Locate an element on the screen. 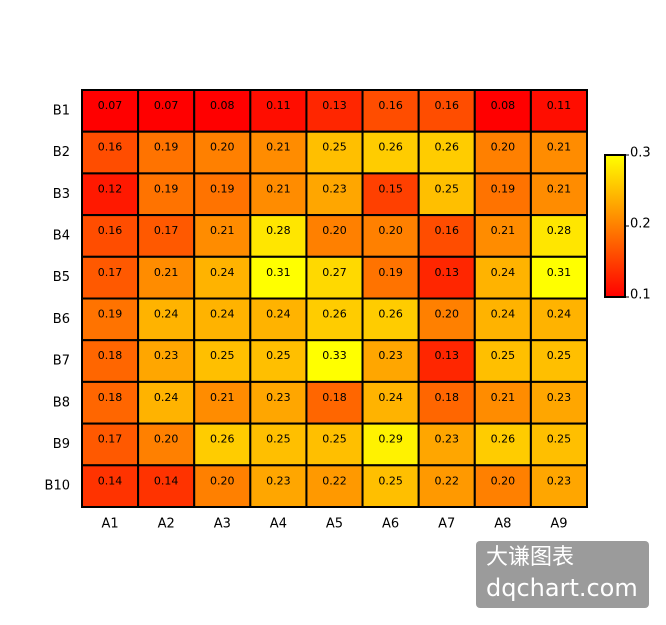 The image size is (666, 625). x-tick-label: A2 is located at coordinates (166, 524).